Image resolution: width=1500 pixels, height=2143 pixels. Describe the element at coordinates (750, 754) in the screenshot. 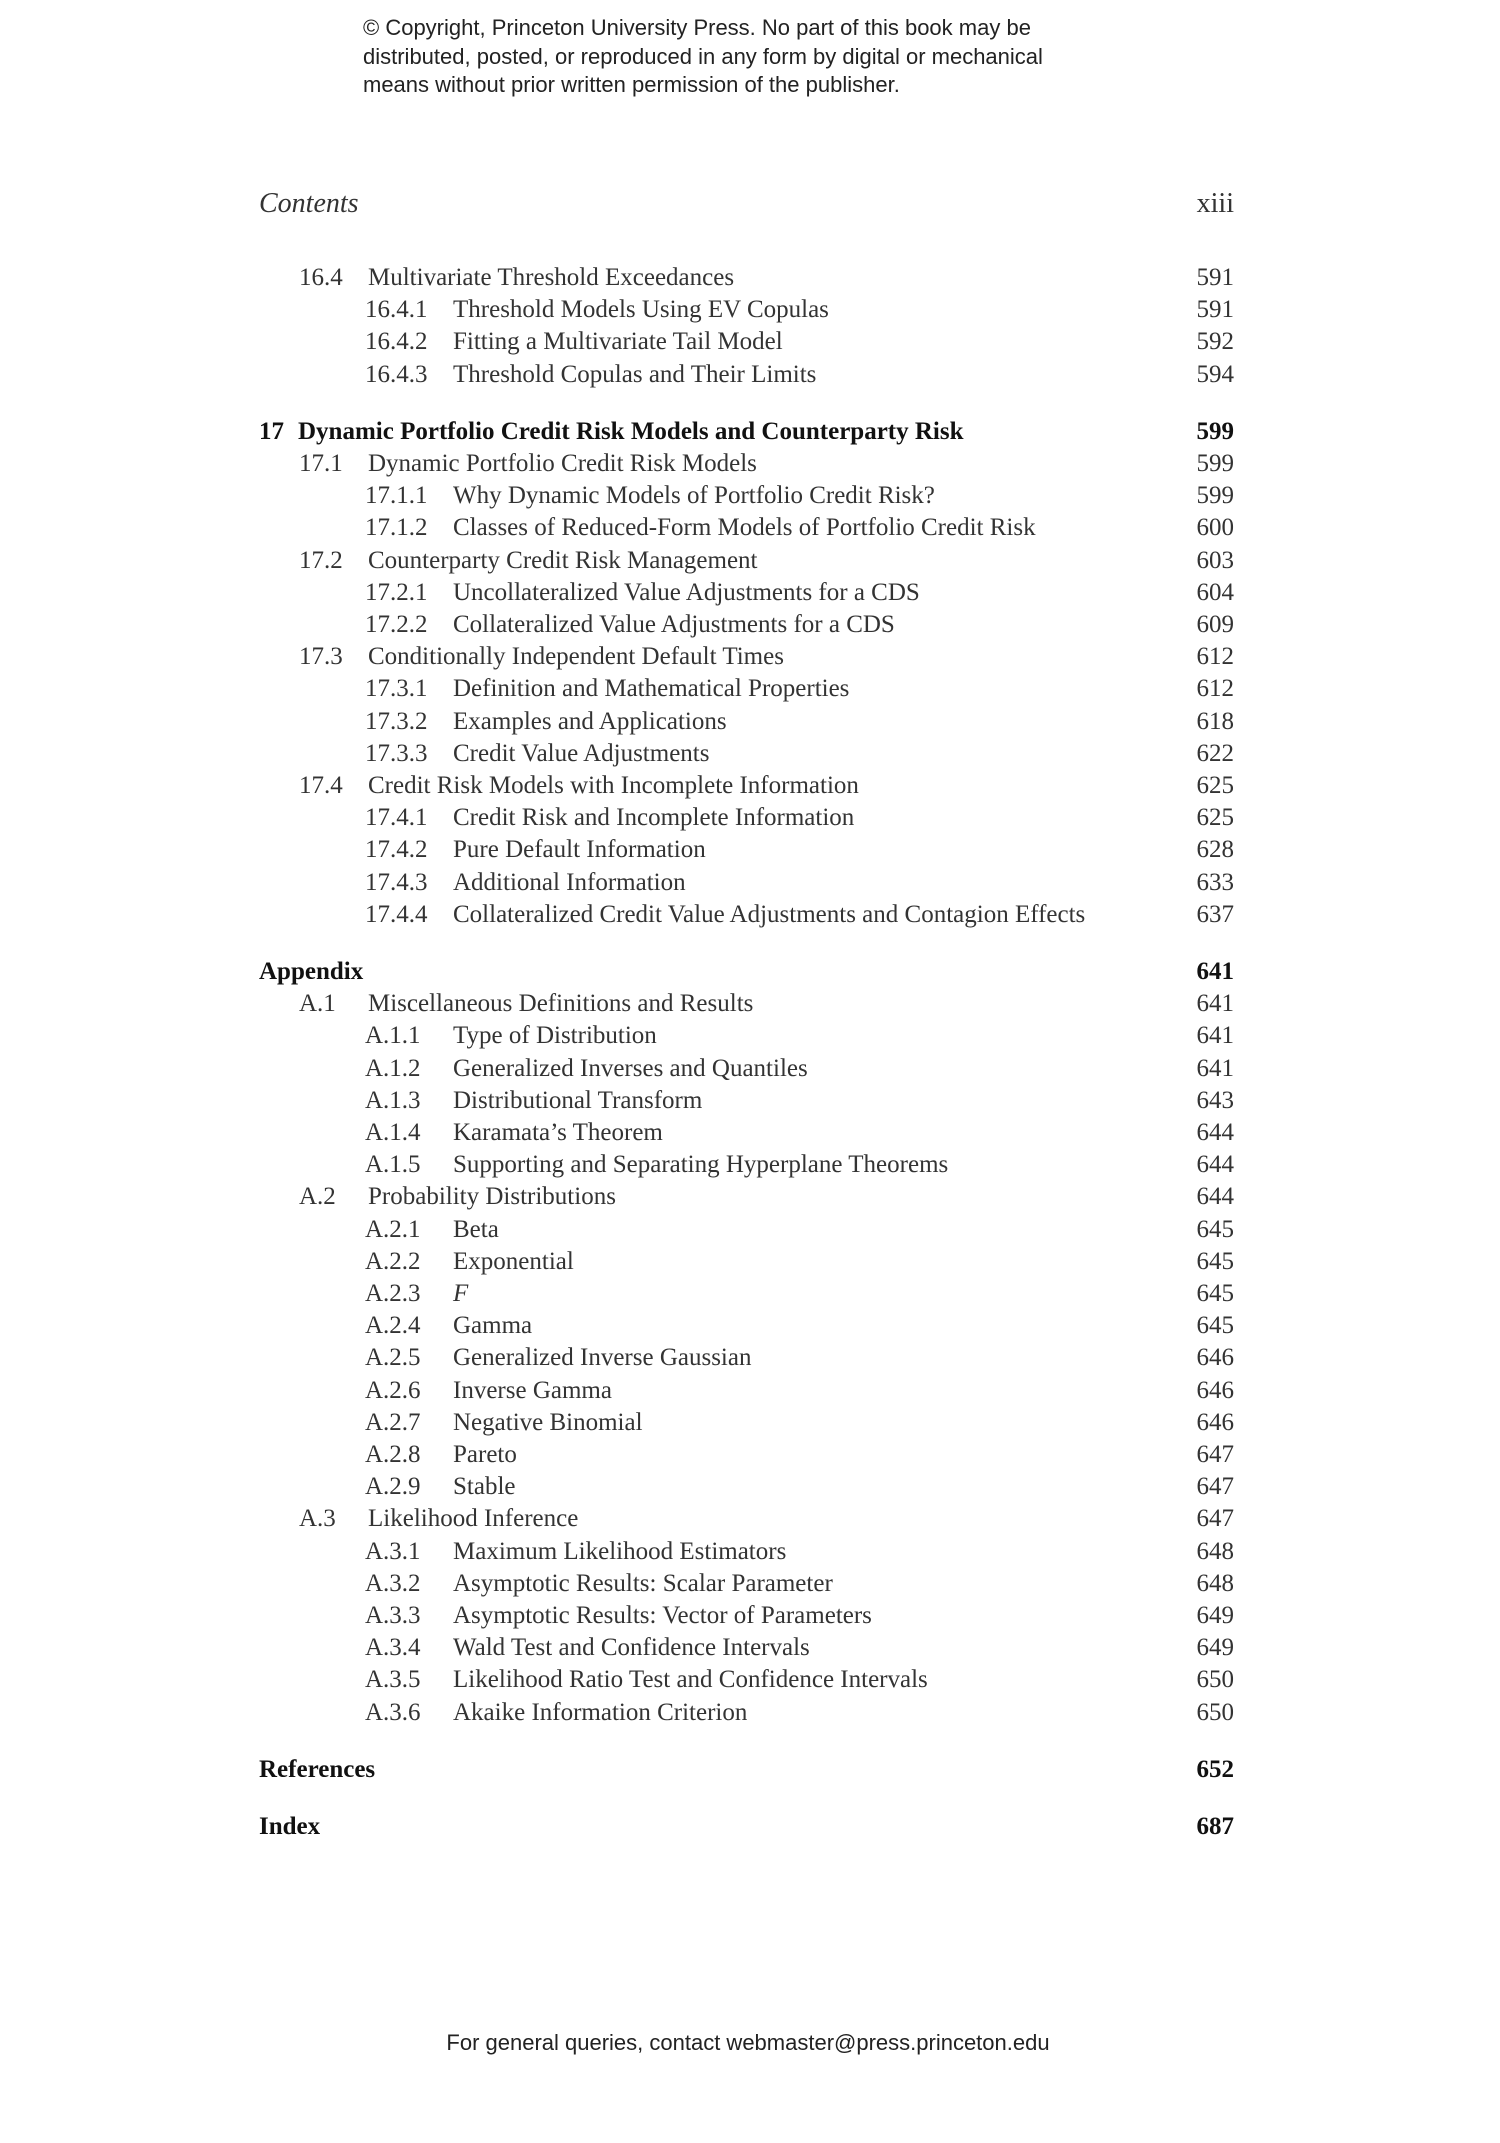

I see `toc-entry: 17.3.3 Credit Value Adjustments 622` at that location.